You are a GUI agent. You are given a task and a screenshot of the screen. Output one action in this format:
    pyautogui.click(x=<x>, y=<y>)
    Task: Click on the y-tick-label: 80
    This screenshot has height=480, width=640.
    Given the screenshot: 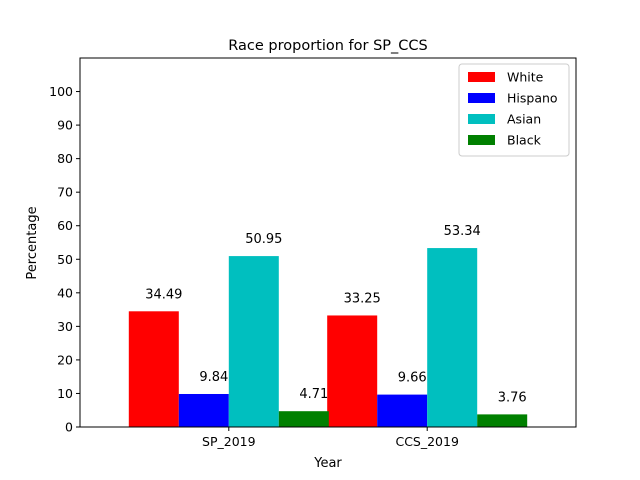 What is the action you would take?
    pyautogui.click(x=65, y=158)
    